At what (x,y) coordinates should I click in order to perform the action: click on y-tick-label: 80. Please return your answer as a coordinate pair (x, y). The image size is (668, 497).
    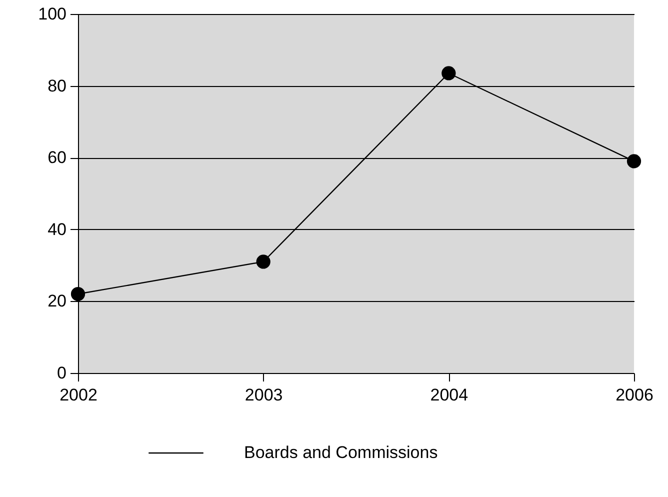
    Looking at the image, I should click on (57, 86).